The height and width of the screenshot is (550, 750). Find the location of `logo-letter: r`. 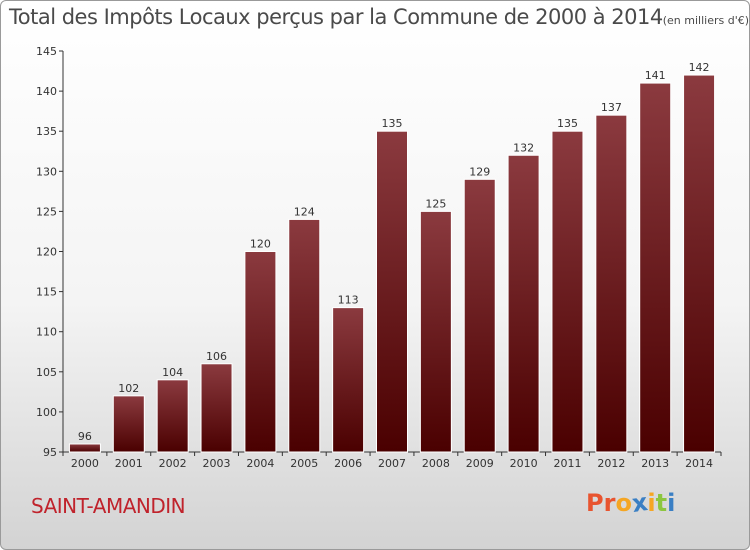

logo-letter: r is located at coordinates (609, 503).